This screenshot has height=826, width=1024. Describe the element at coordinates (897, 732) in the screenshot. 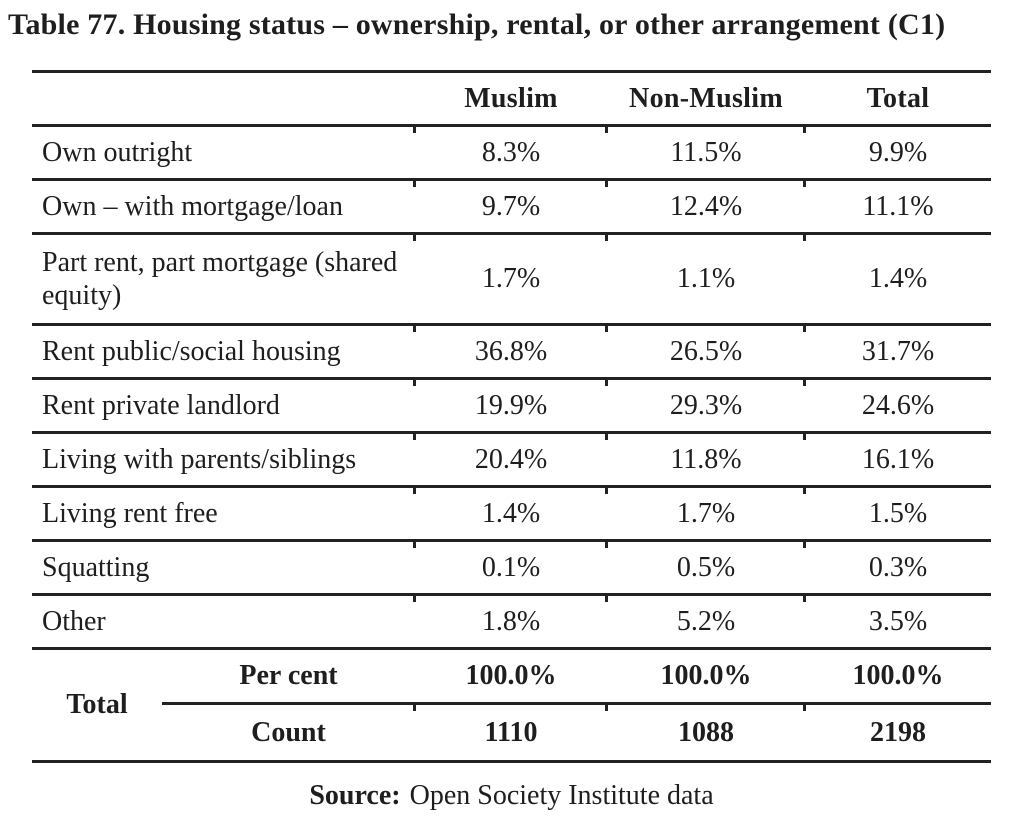

I see `cell-total: 2198` at that location.